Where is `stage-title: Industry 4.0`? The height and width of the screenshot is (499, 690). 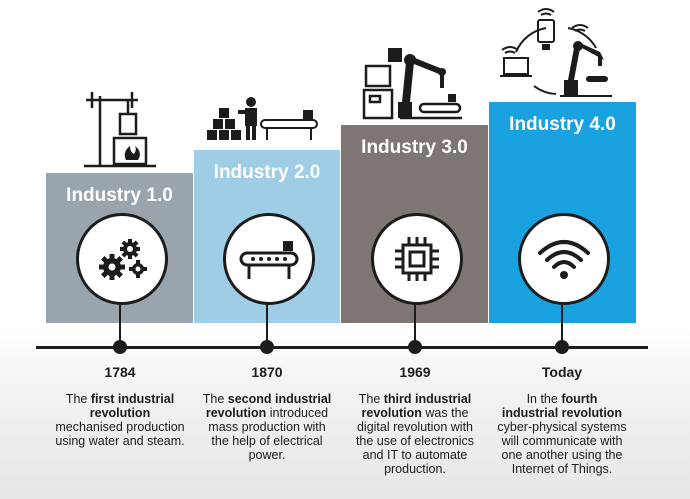
stage-title: Industry 4.0 is located at coordinates (562, 124).